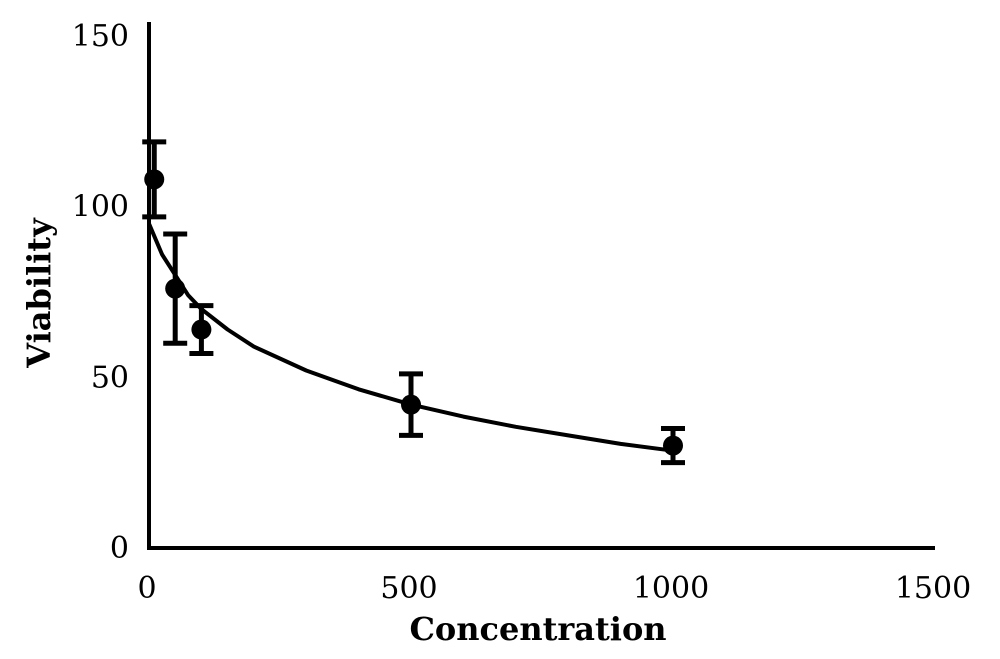 This screenshot has height=659, width=1000. I want to click on y-tick-label: 100, so click(100, 207).